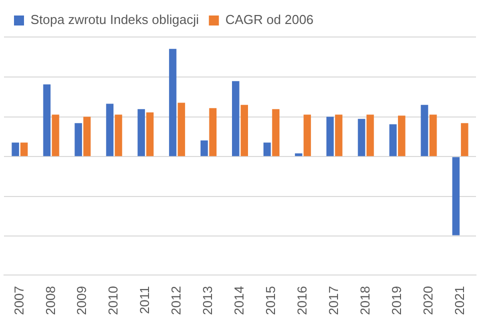  Describe the element at coordinates (208, 300) in the screenshot. I see `x-tick-label: 2013` at that location.